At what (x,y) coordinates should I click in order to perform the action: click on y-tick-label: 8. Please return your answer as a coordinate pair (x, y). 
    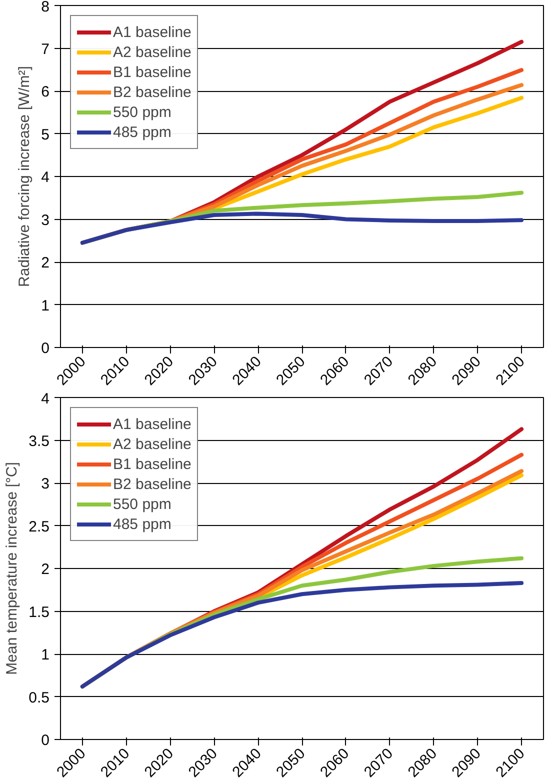
    Looking at the image, I should click on (45, 8).